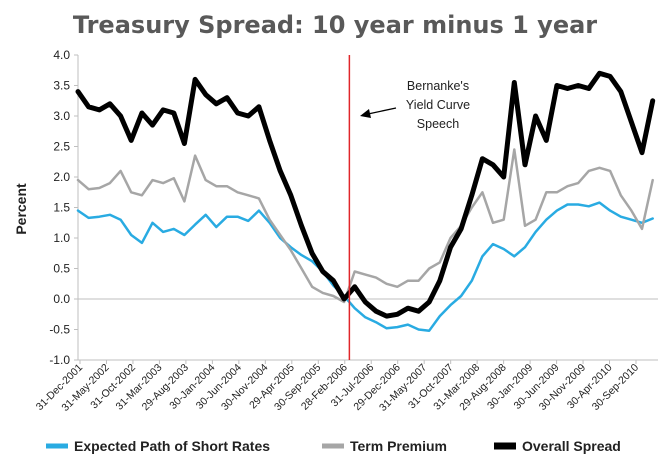  What do you see at coordinates (59, 330) in the screenshot?
I see `y-tick-label: -0.5` at bounding box center [59, 330].